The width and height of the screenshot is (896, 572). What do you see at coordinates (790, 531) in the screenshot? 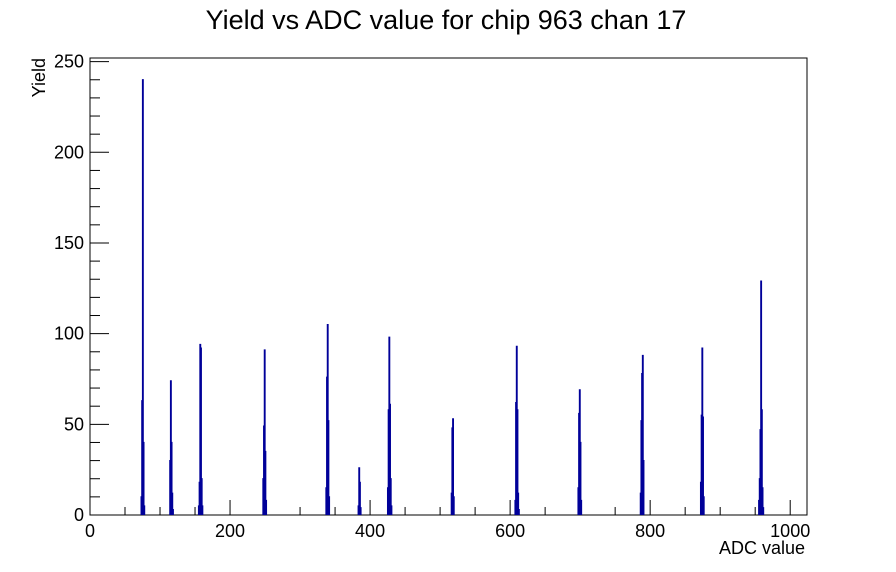
I see `x-tick-label: 1000` at bounding box center [790, 531].